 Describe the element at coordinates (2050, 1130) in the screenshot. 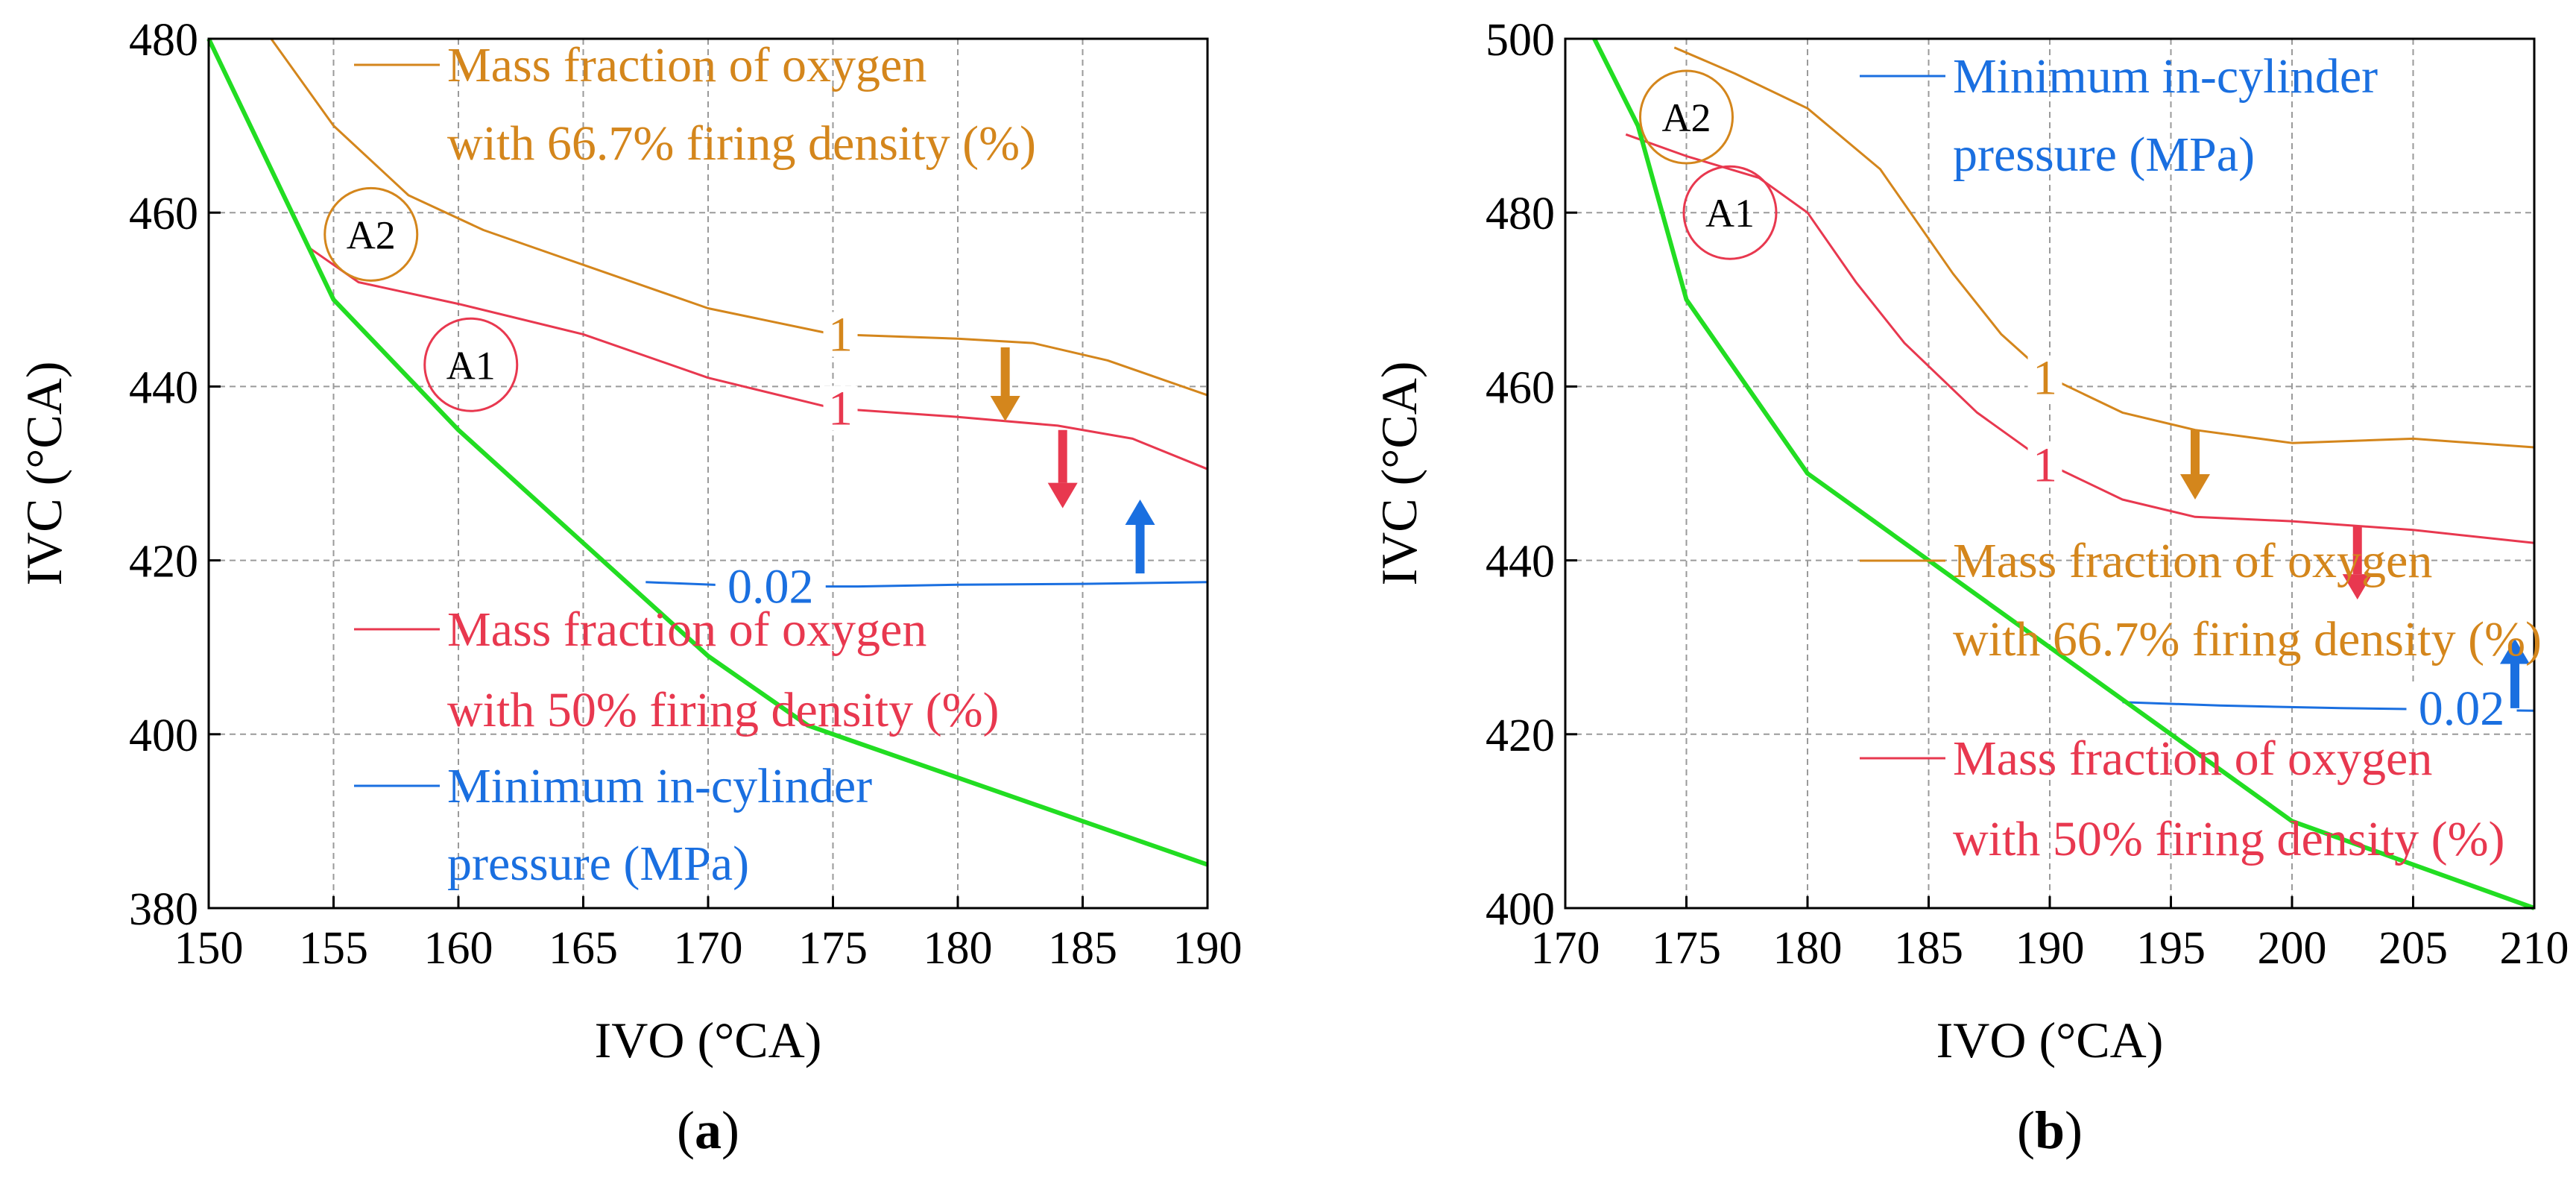

I see `subfigure-label: (b)` at that location.